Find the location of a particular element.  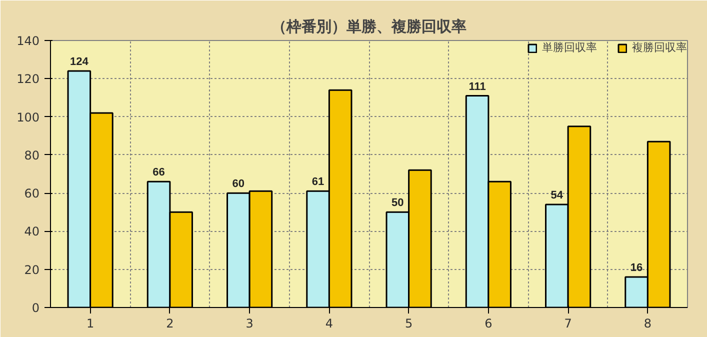

data-label: 60 is located at coordinates (238, 184).